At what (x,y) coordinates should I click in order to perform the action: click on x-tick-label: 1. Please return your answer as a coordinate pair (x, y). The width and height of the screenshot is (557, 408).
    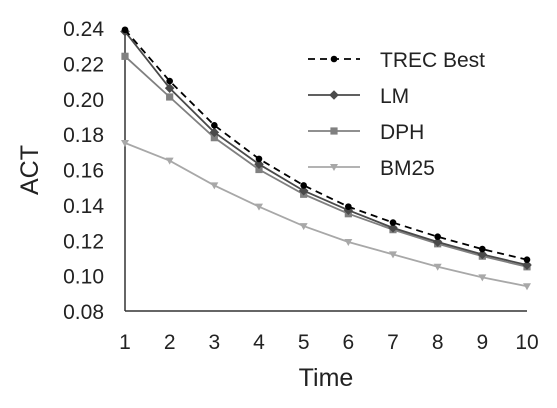
    Looking at the image, I should click on (125, 342).